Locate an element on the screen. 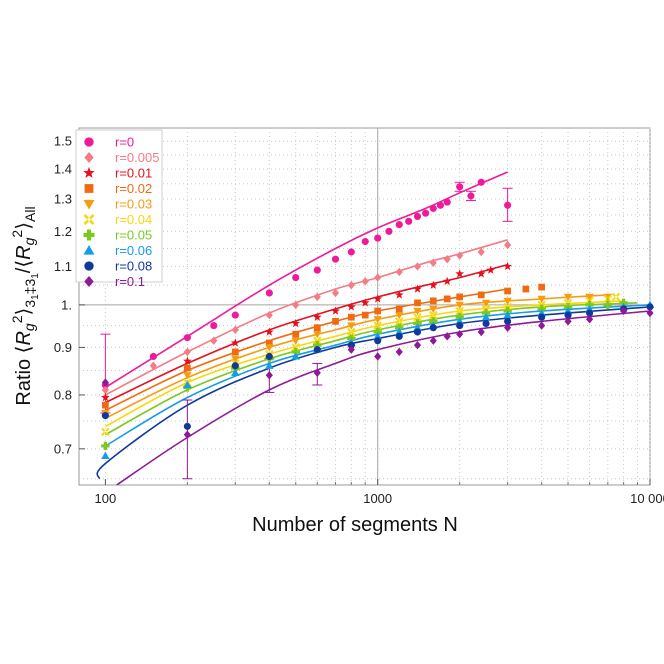  y-tick-label: 1.5 is located at coordinates (63, 141).